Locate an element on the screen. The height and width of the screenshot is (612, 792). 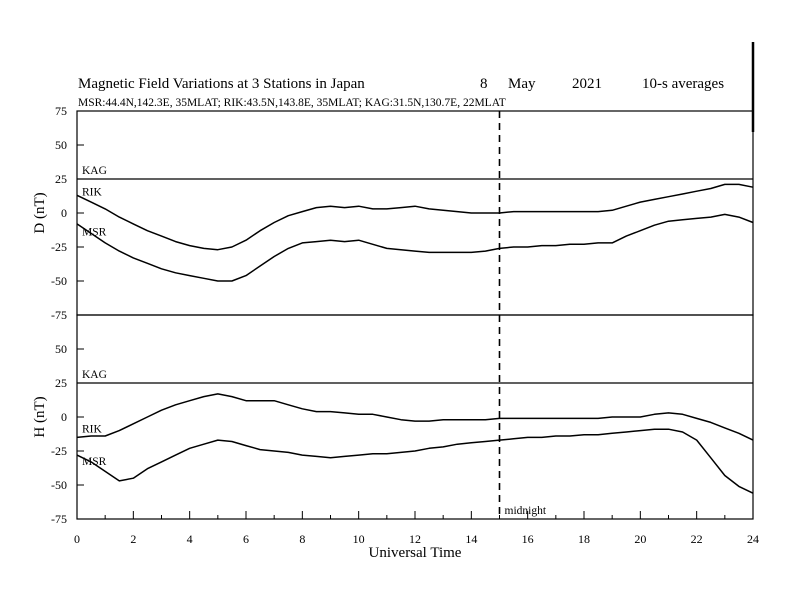
x-tick-label: 10 is located at coordinates (359, 539).